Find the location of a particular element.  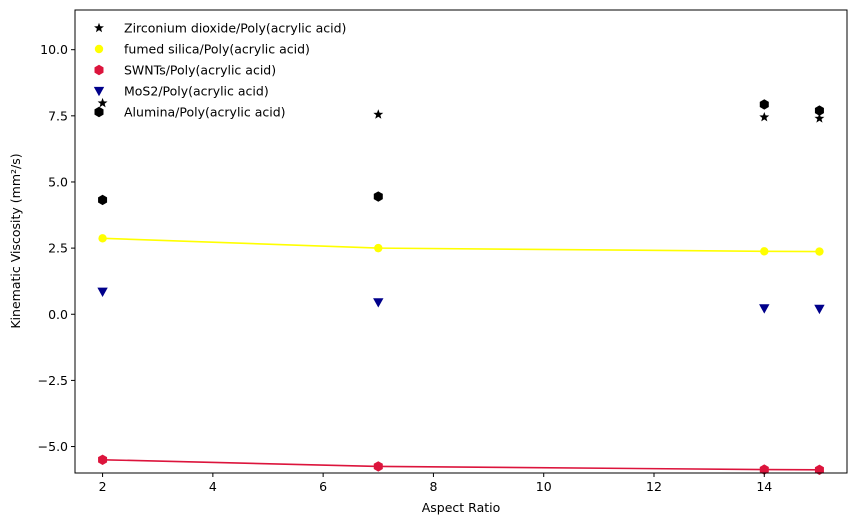

legend-item: Alumina/Poly(acrylic acid) is located at coordinates (190, 112).